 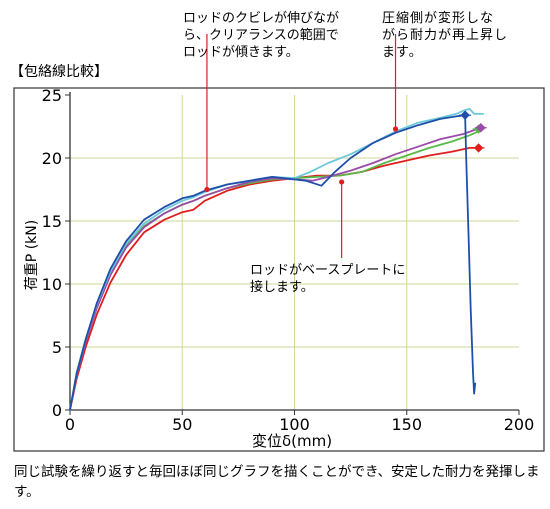 I want to click on annotation-strength-rise: 圧縮側が変形しな がら耐力が再上昇し ます。, so click(x=445, y=35).